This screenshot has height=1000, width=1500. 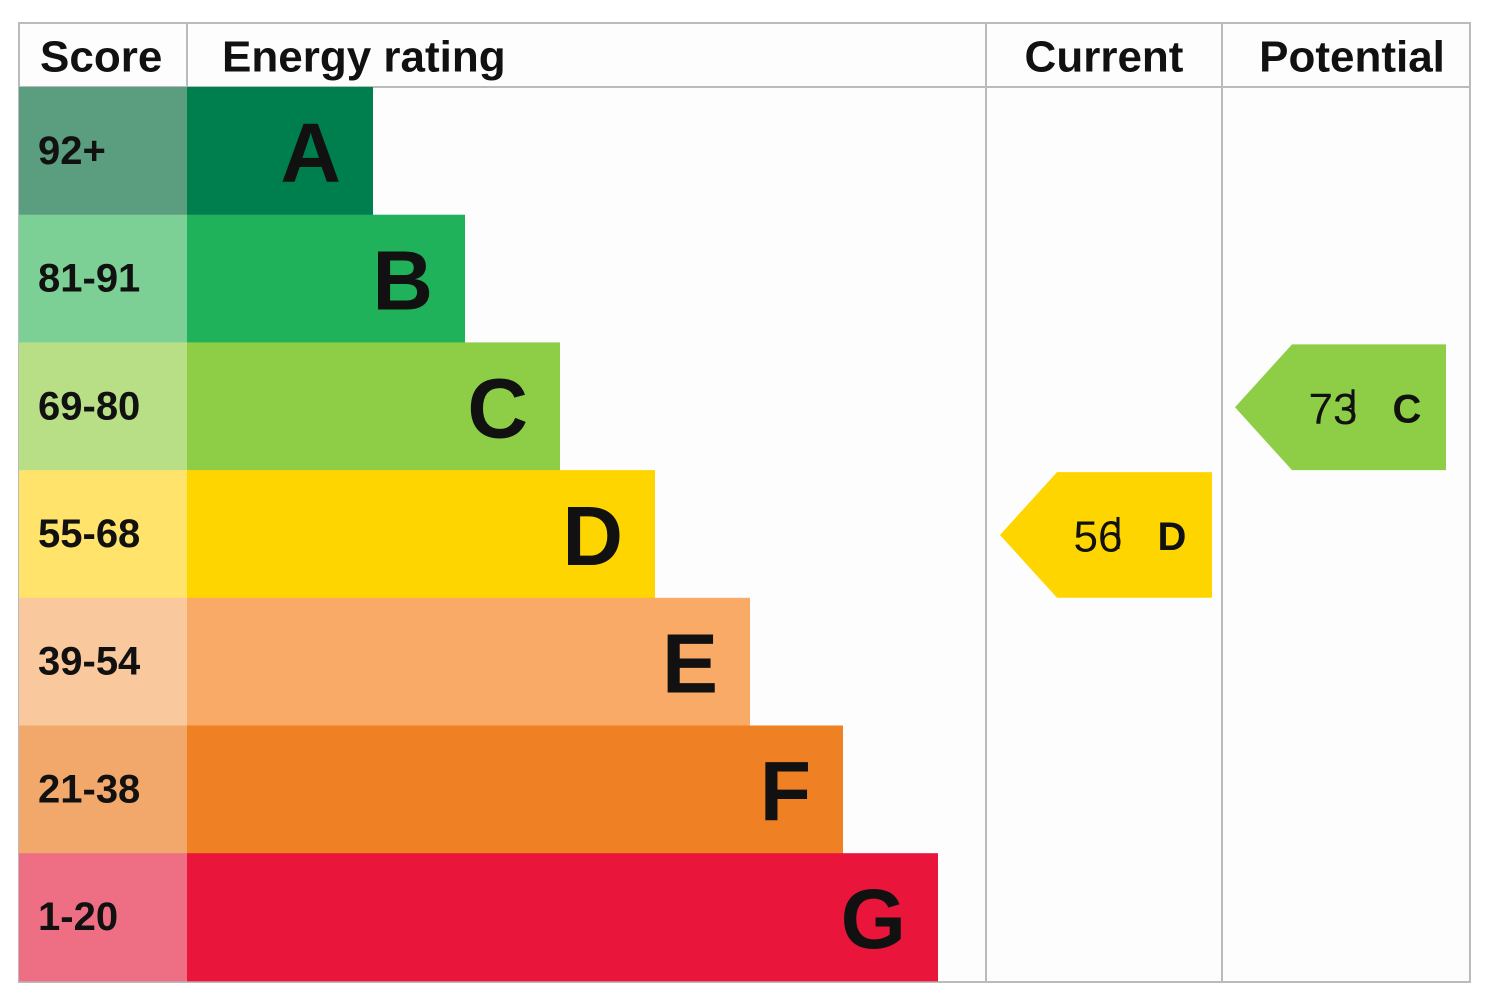 I want to click on rating-letter: C, so click(x=497, y=408).